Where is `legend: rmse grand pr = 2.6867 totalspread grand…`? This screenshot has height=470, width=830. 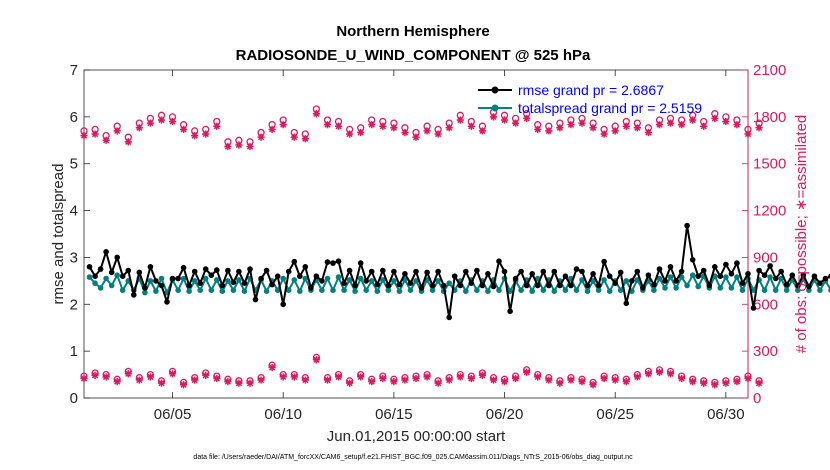 legend: rmse grand pr = 2.6867 totalspread grand… is located at coordinates (590, 99).